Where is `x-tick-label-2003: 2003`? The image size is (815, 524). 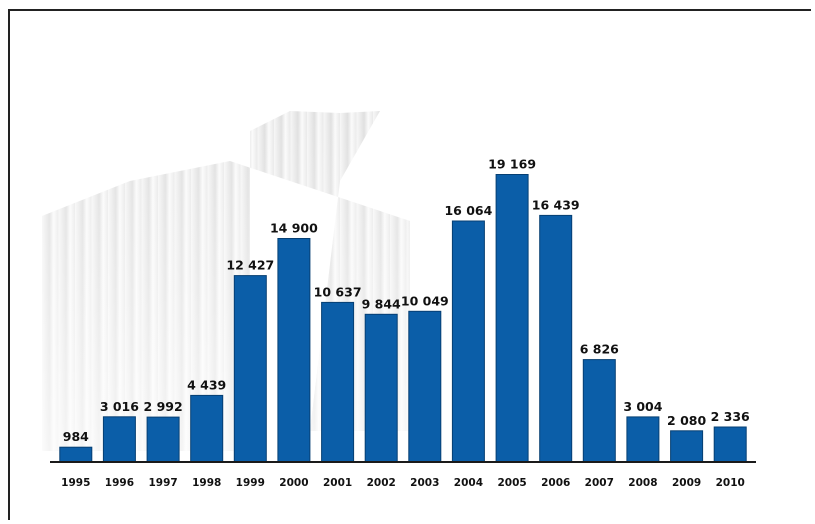 x-tick-label-2003: 2003 is located at coordinates (424, 483).